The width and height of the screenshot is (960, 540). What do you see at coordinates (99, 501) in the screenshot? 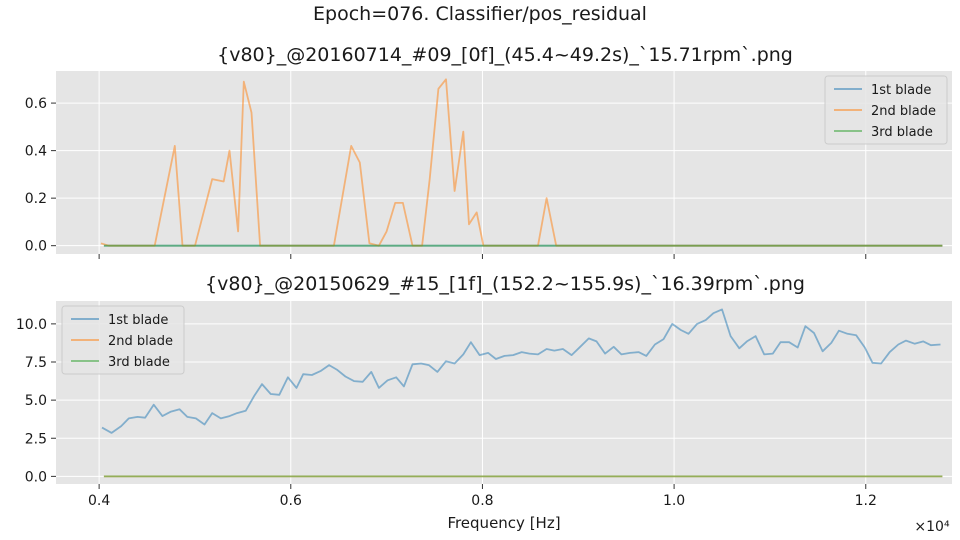
I see `x-tick-label: 0.4` at bounding box center [99, 501].